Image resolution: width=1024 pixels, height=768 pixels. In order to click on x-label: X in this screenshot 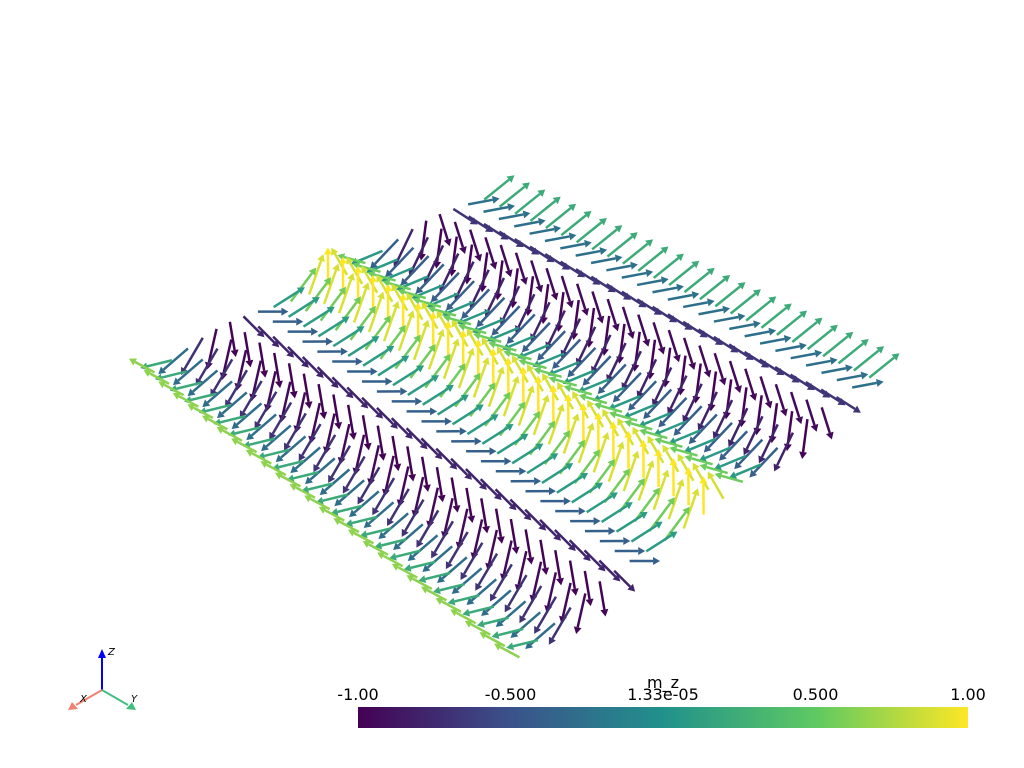, I will do `click(83, 699)`.